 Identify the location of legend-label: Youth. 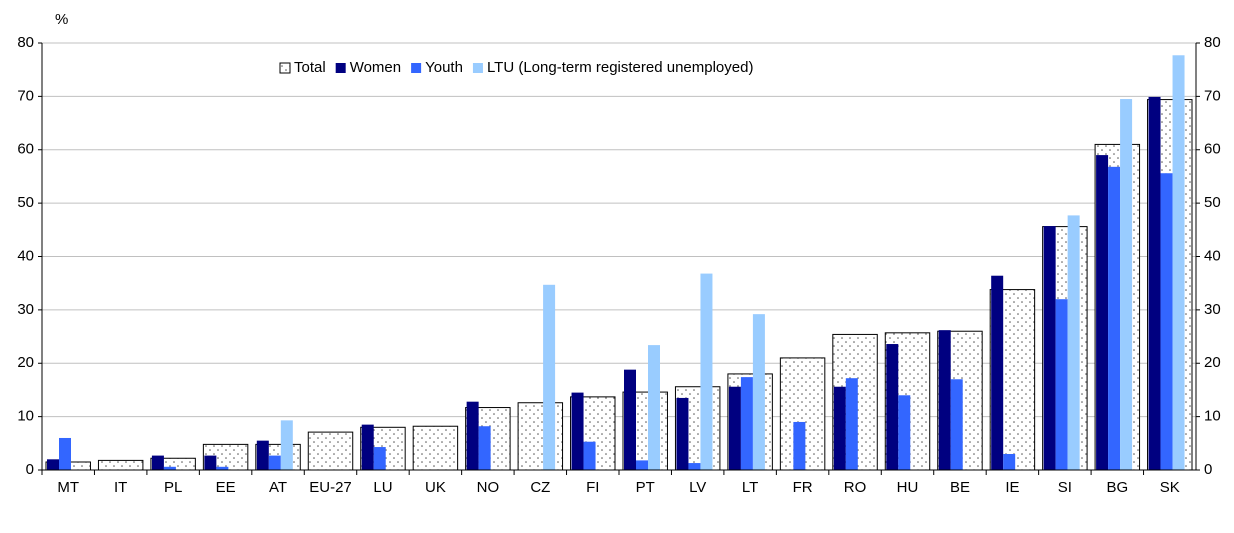
(444, 67).